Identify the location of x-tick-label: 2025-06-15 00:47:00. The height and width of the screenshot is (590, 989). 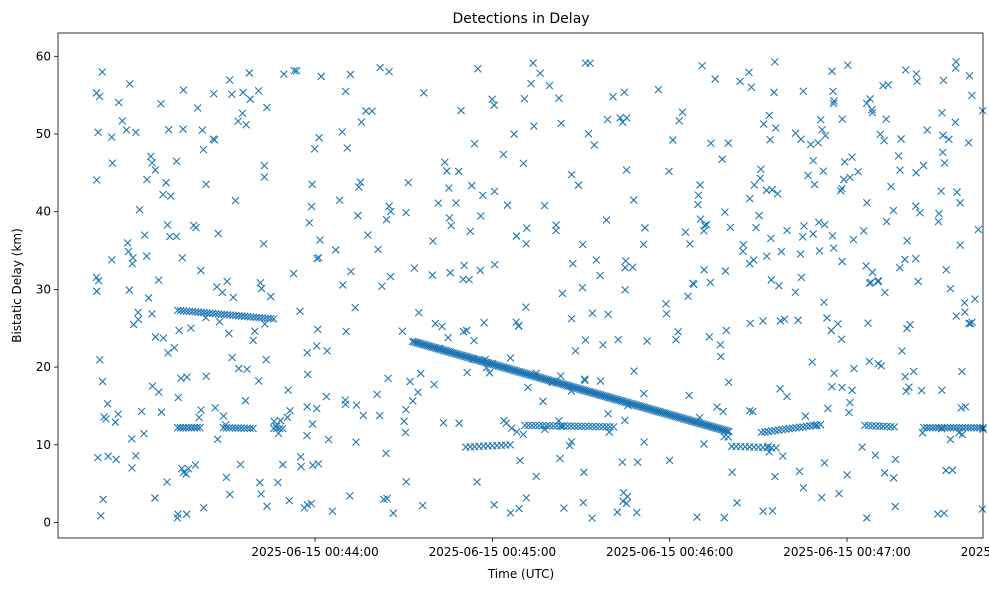
(846, 552).